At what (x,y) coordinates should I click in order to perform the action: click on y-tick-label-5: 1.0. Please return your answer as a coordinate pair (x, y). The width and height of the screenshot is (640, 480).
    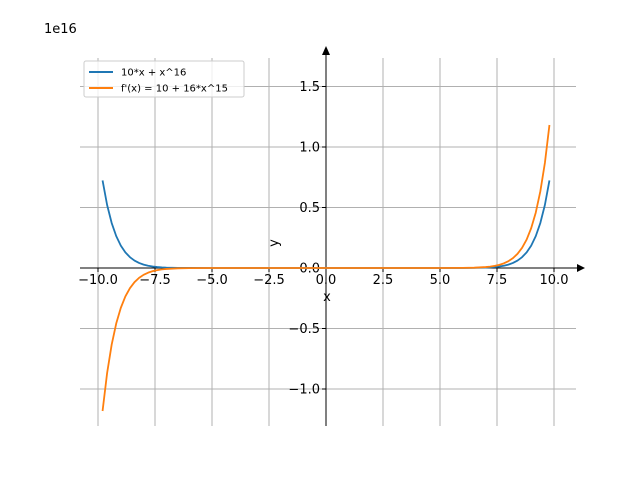
    Looking at the image, I should click on (309, 148).